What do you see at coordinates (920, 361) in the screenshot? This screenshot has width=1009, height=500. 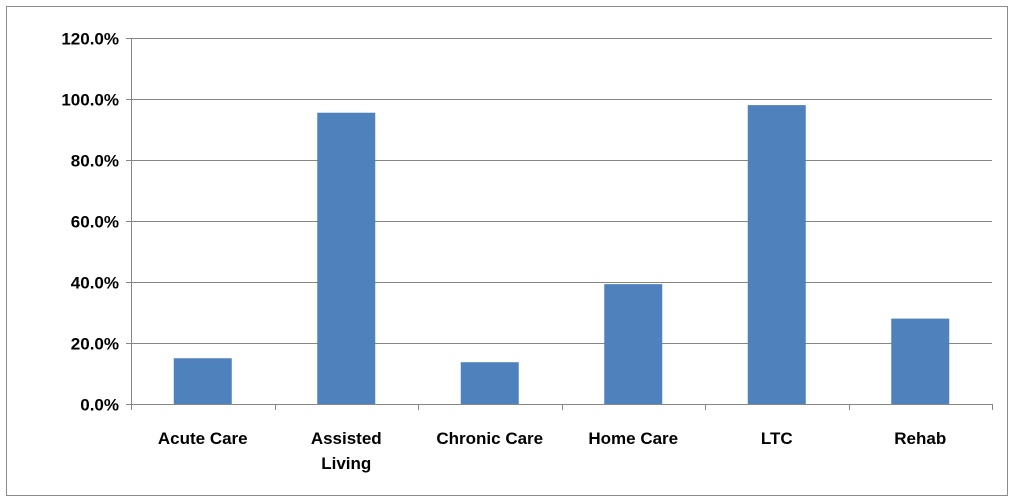 I see `bar-rehab` at bounding box center [920, 361].